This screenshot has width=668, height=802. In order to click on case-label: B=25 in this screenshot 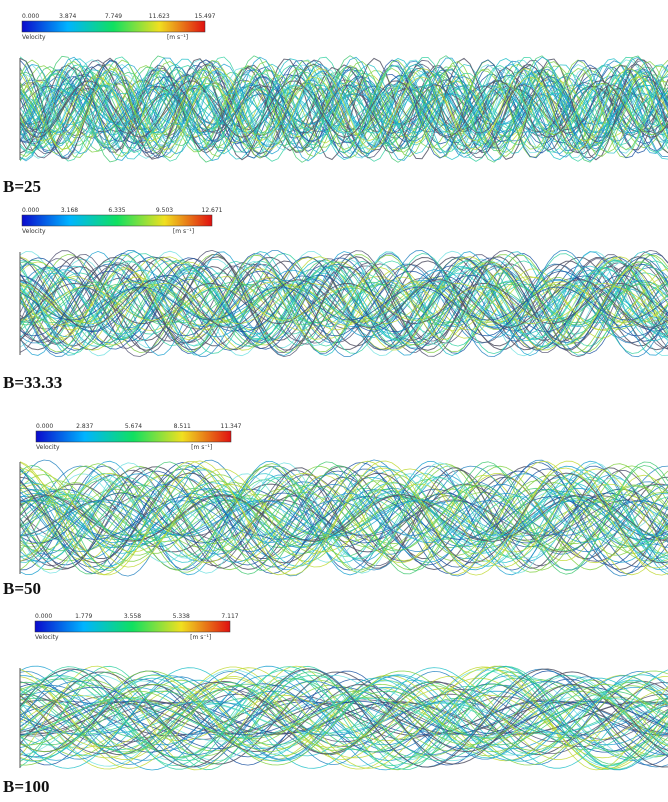, I will do `click(22, 186)`.